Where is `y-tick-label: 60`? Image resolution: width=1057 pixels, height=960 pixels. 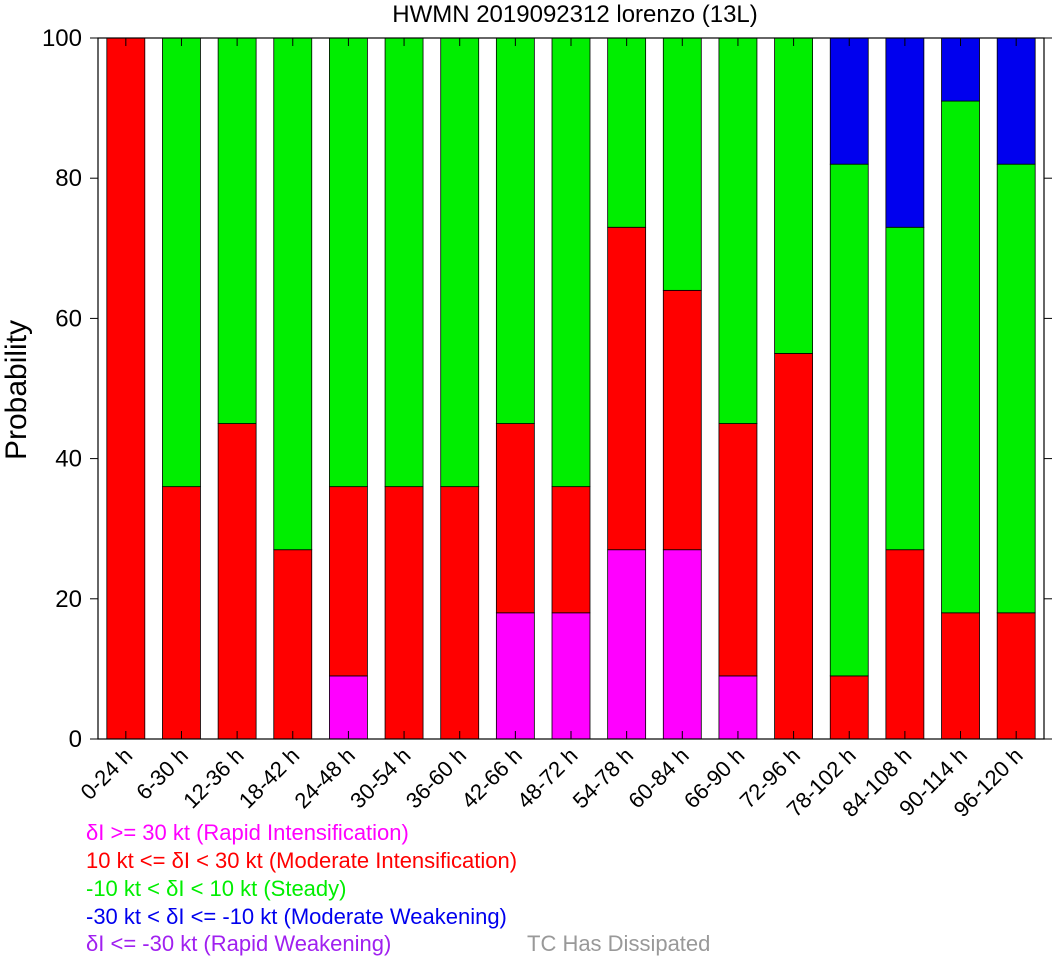 y-tick-label: 60 is located at coordinates (68, 318).